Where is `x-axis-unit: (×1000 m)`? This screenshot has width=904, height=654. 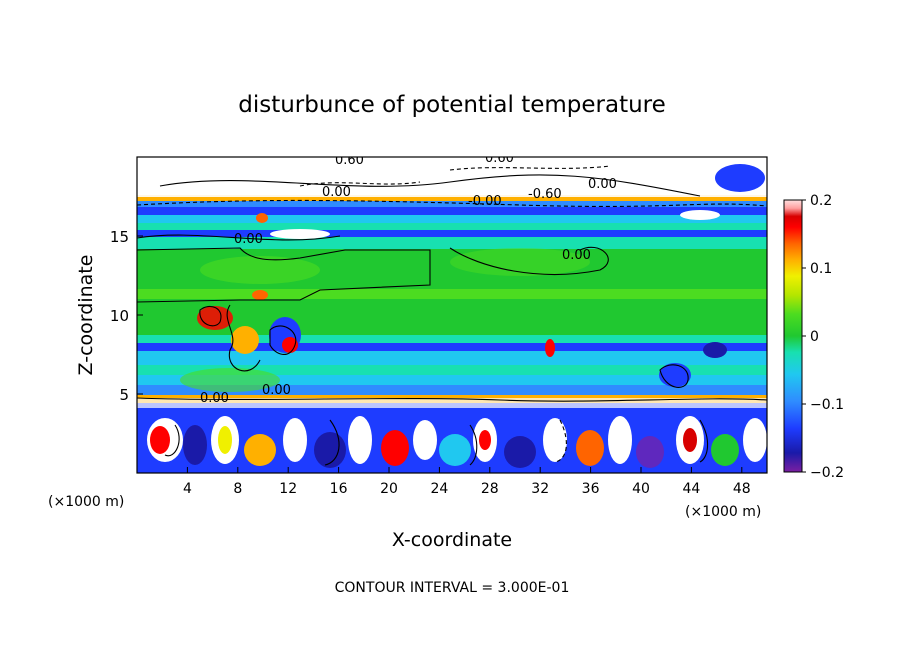
x-axis-unit: (×1000 m) is located at coordinates (723, 512).